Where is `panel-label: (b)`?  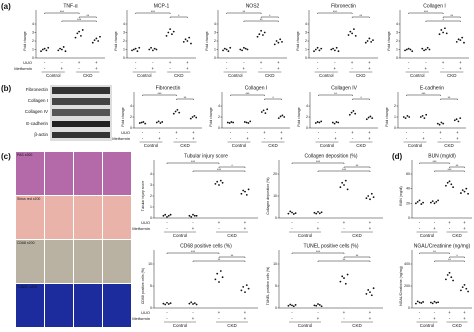
panel-label: (b) is located at coordinates (6, 88).